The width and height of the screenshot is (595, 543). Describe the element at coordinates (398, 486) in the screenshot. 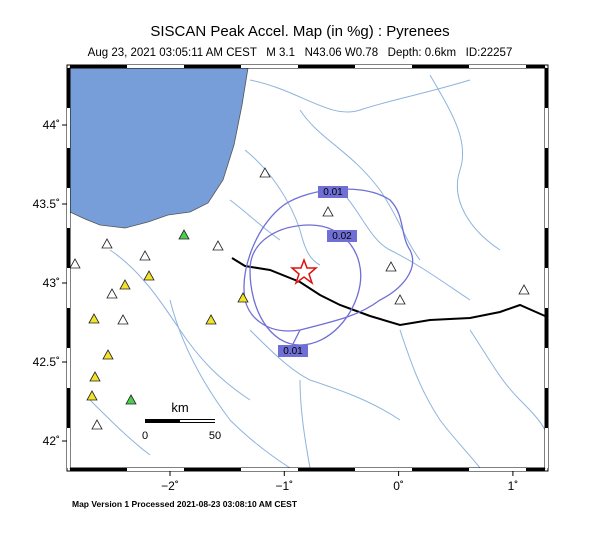

I see `lon-tick-label: 0˚` at that location.